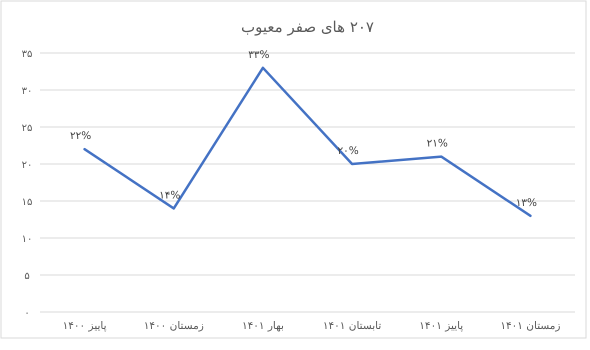 The width and height of the screenshot is (590, 350). Describe the element at coordinates (27, 54) in the screenshot. I see `y-tick-label: ۳۵` at that location.